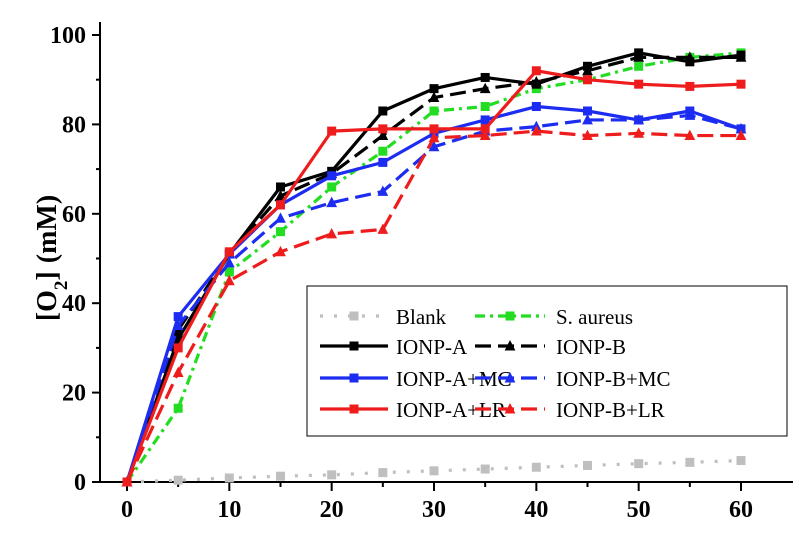 This screenshot has height=549, width=800. Describe the element at coordinates (570, 410) in the screenshot. I see `legend-entry-ionp-b-lr: IONP-B+LR` at that location.